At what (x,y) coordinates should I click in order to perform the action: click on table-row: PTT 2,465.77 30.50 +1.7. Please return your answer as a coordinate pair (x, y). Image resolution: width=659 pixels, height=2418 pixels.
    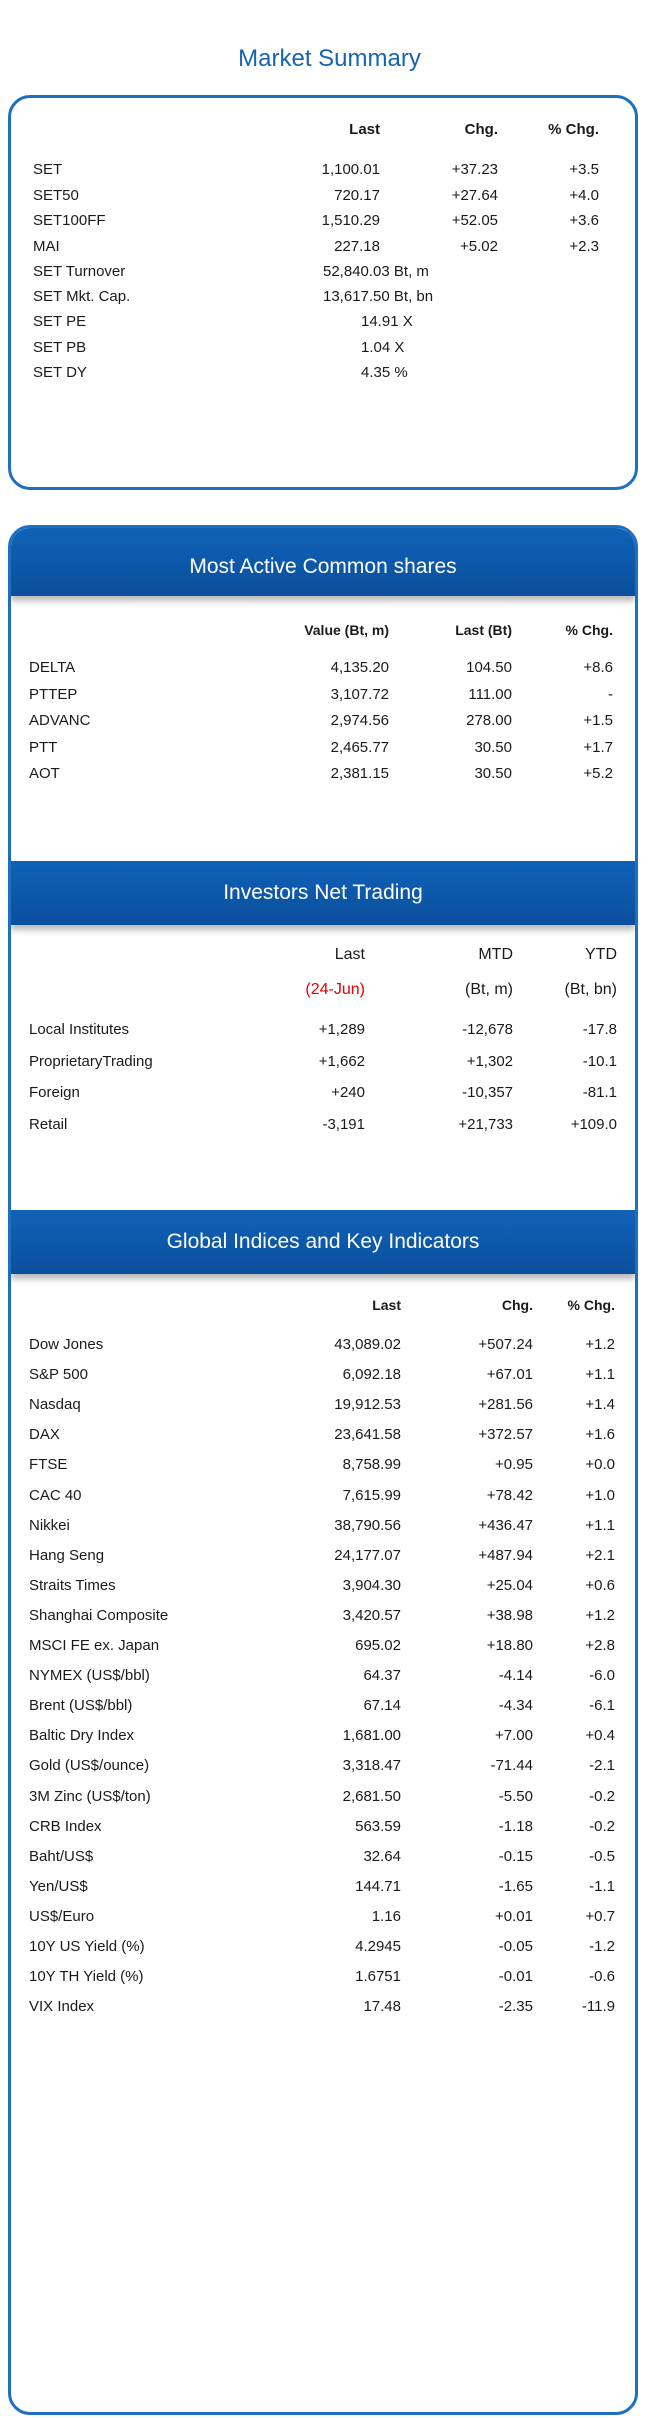
    Looking at the image, I should click on (323, 748).